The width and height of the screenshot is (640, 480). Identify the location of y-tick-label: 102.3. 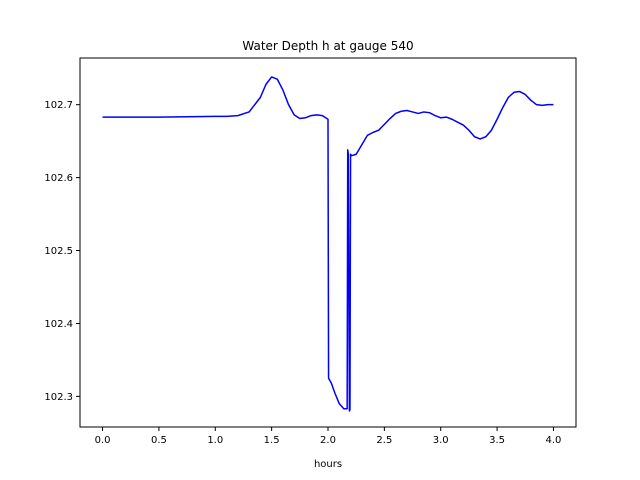
(58, 397).